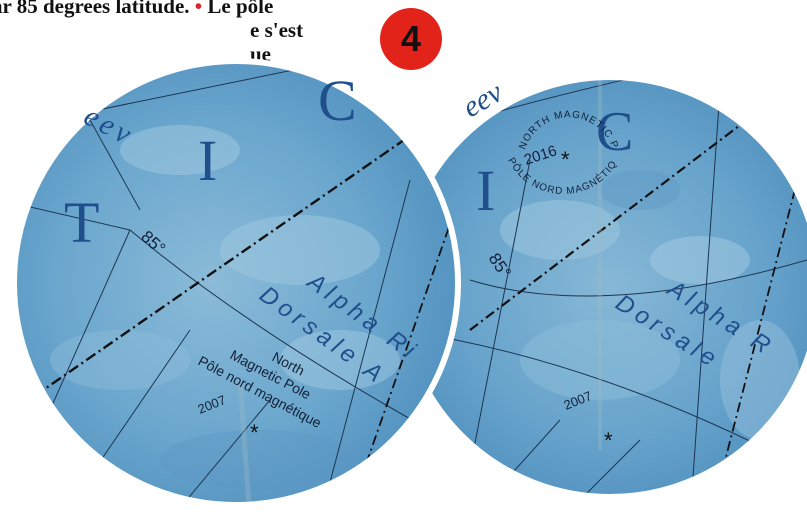 This screenshot has width=807, height=516. What do you see at coordinates (614, 132) in the screenshot?
I see `map-letter-c-right: C` at bounding box center [614, 132].